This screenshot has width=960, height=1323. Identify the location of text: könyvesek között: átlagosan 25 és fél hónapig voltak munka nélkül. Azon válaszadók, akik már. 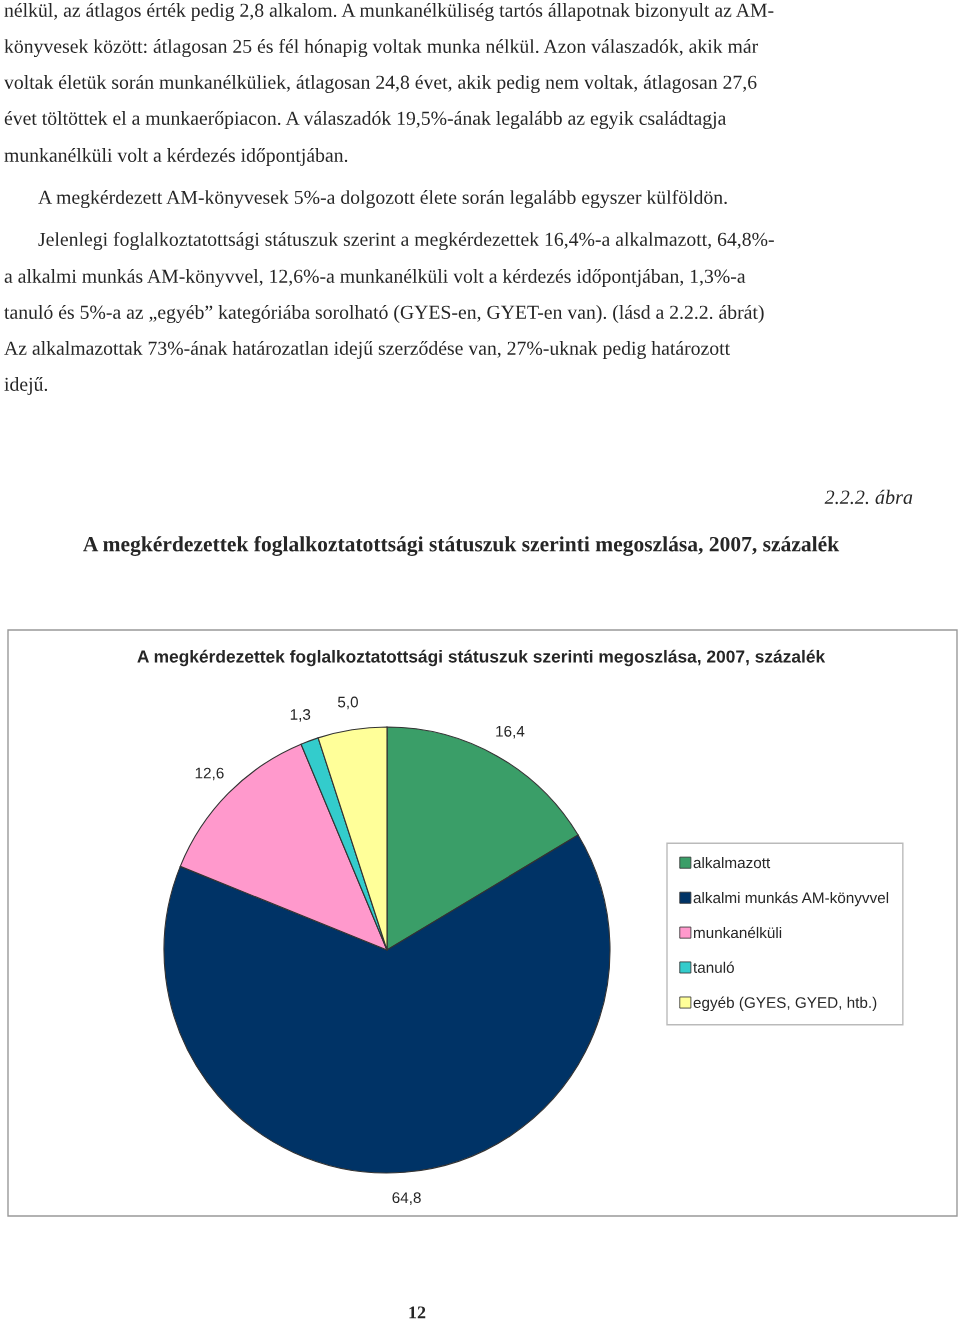
(381, 48).